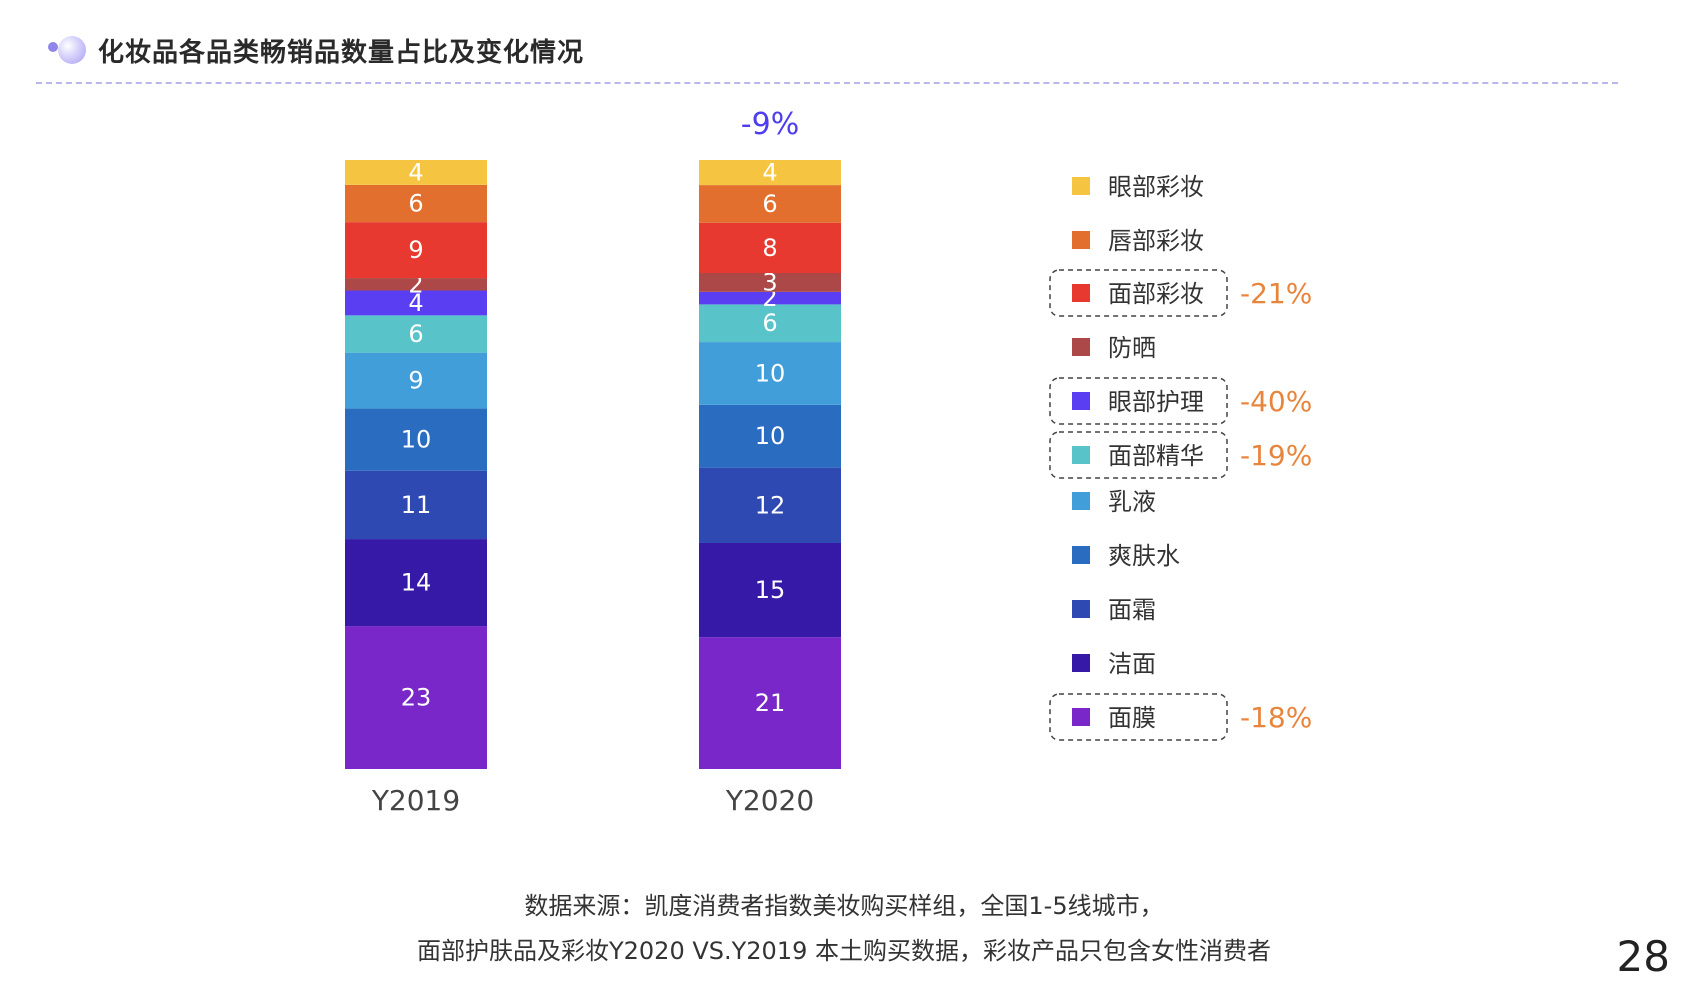  I want to click on data-label-Y2020-8: 8, so click(769, 248).